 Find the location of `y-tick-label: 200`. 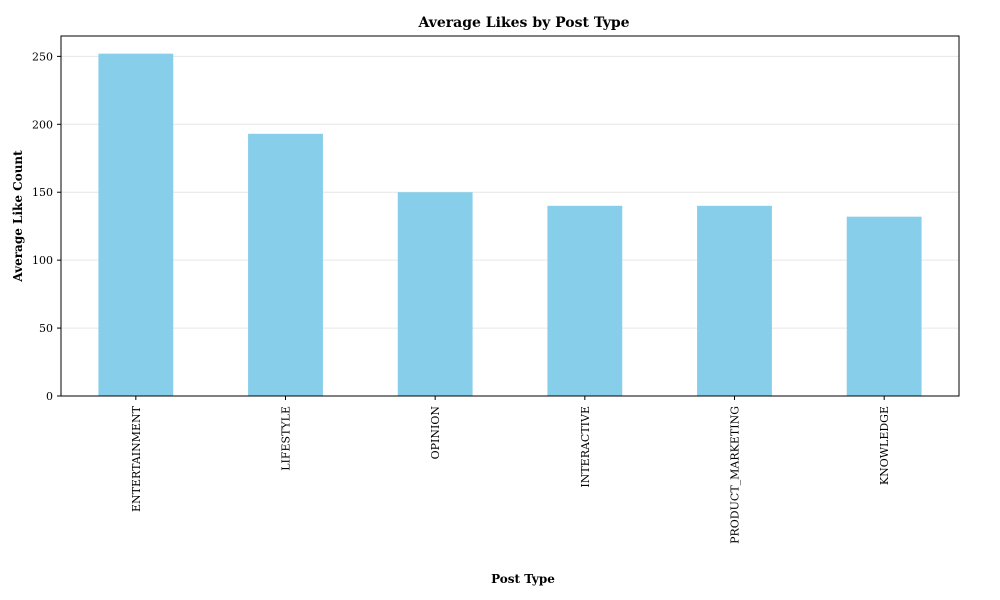

y-tick-label: 200 is located at coordinates (42, 124).